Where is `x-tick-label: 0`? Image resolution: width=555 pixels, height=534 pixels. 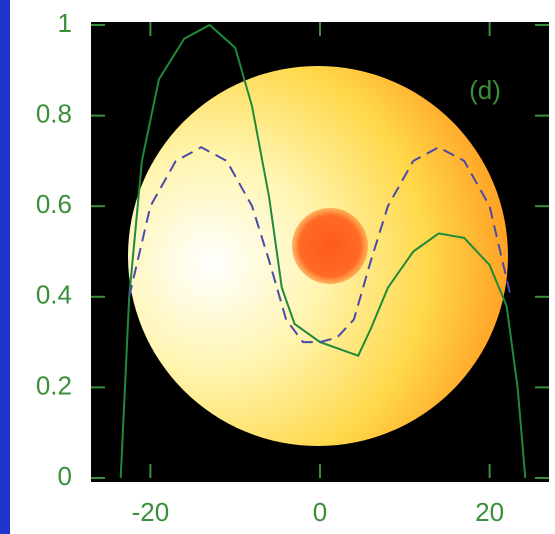 x-tick-label: 0 is located at coordinates (320, 512).